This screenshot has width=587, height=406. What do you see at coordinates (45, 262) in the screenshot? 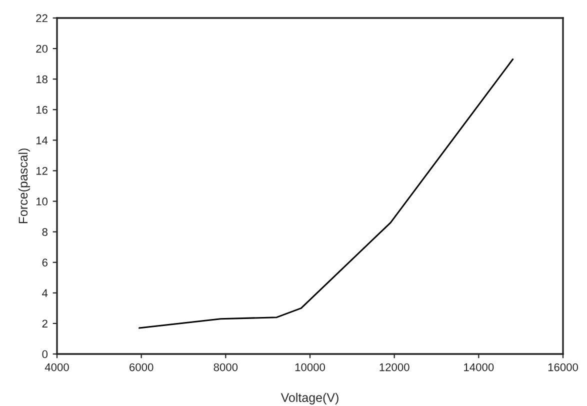
I see `y-tick-label: 6` at bounding box center [45, 262].